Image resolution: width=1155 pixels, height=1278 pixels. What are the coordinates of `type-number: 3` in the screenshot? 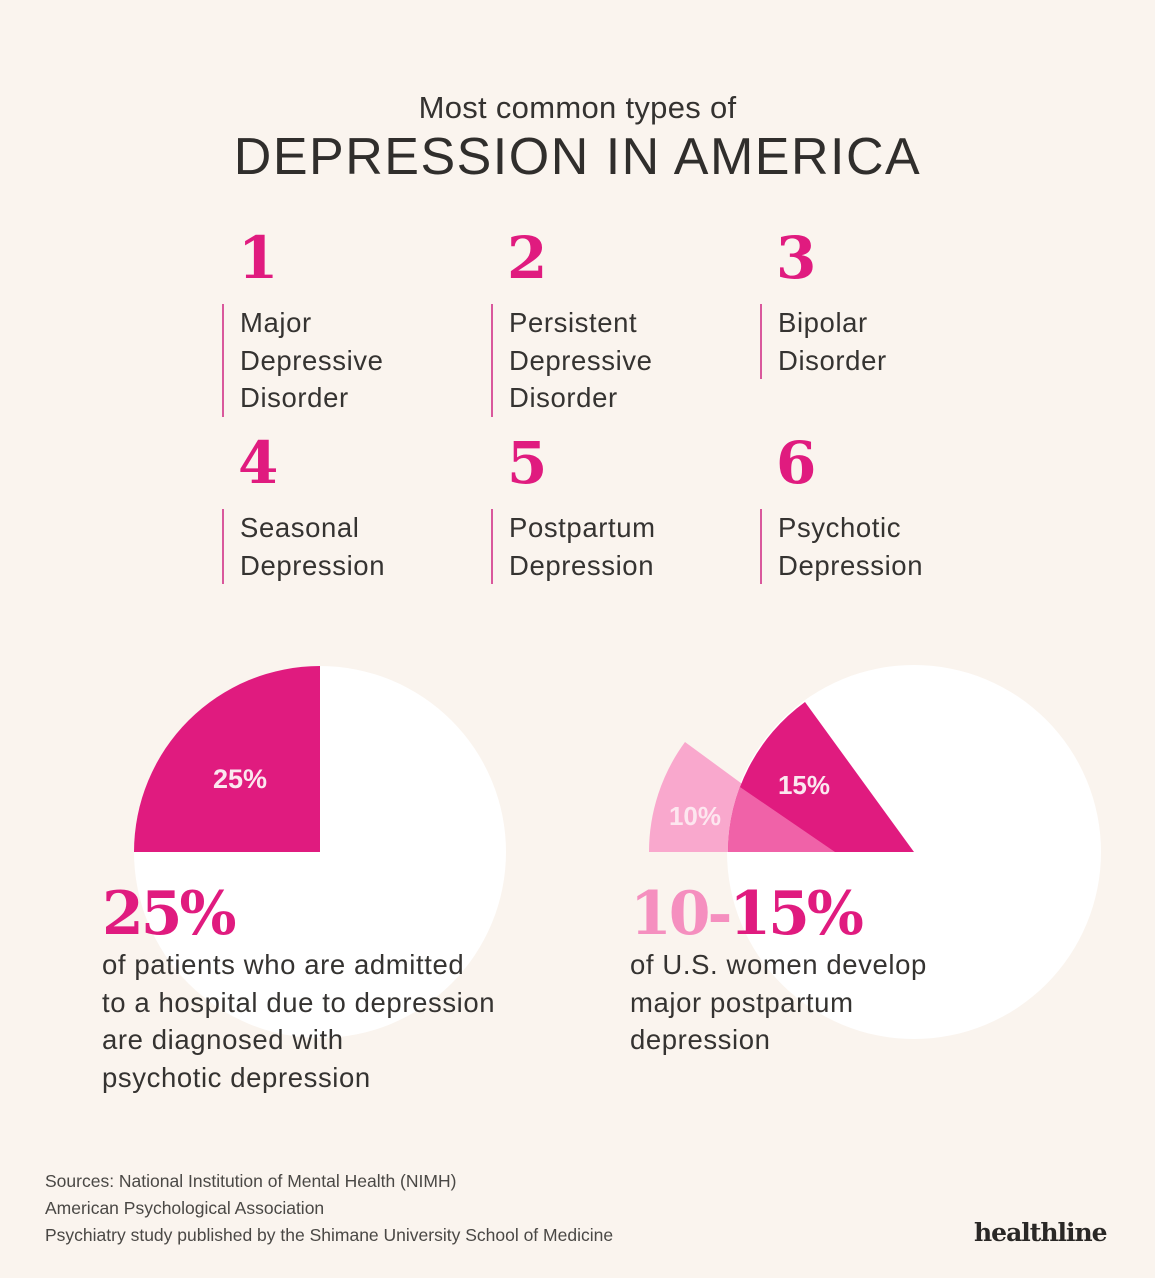 It's located at (796, 258).